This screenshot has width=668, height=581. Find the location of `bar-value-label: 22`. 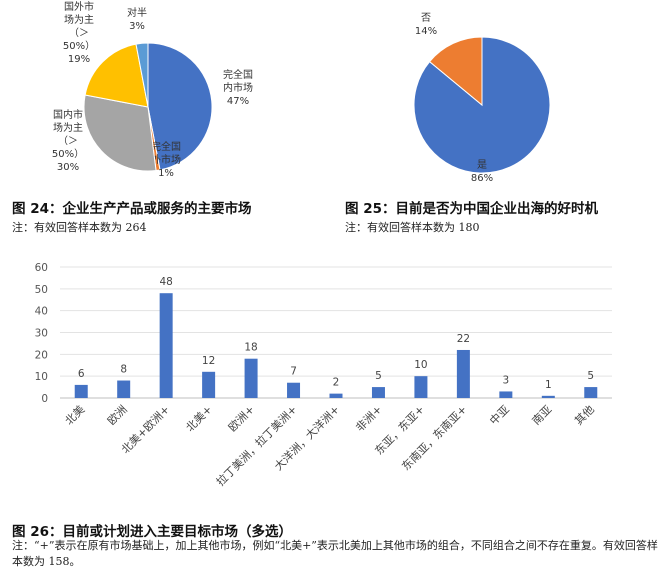

bar-value-label: 22 is located at coordinates (463, 339).